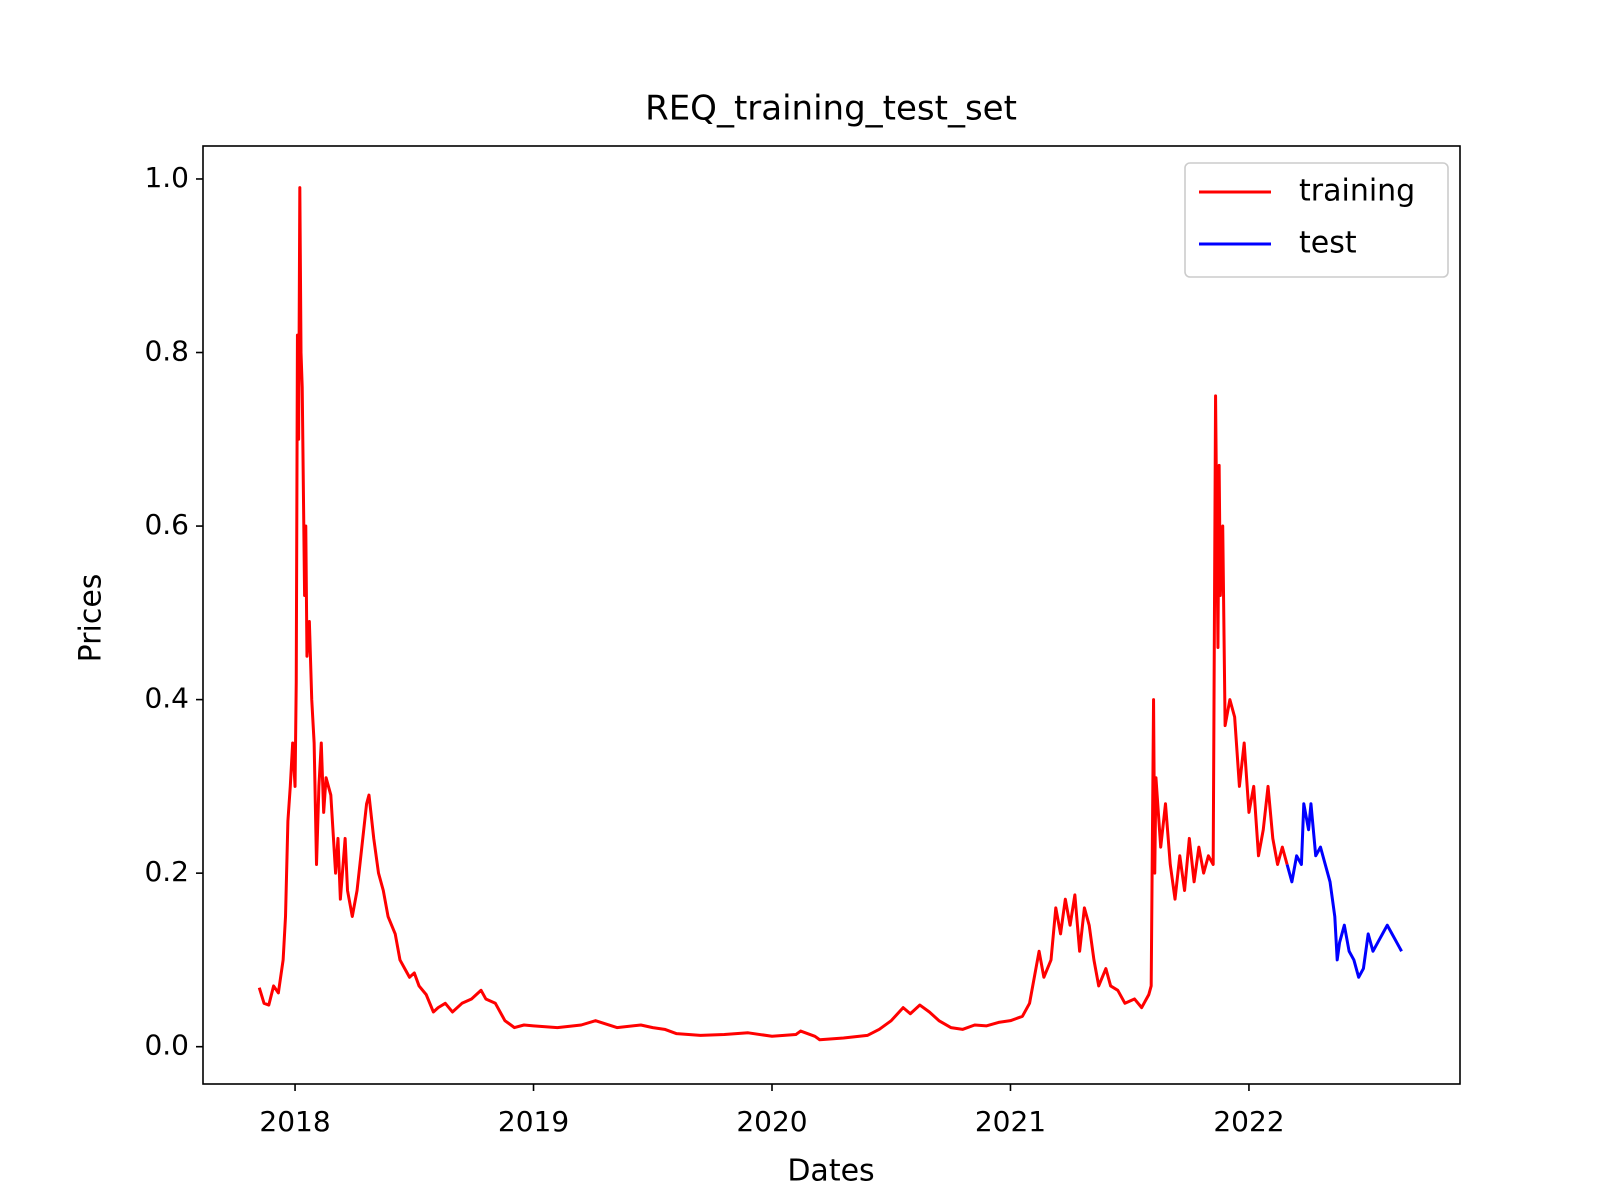 The width and height of the screenshot is (1600, 1200). I want to click on x-axis-label: Dates, so click(830, 1171).